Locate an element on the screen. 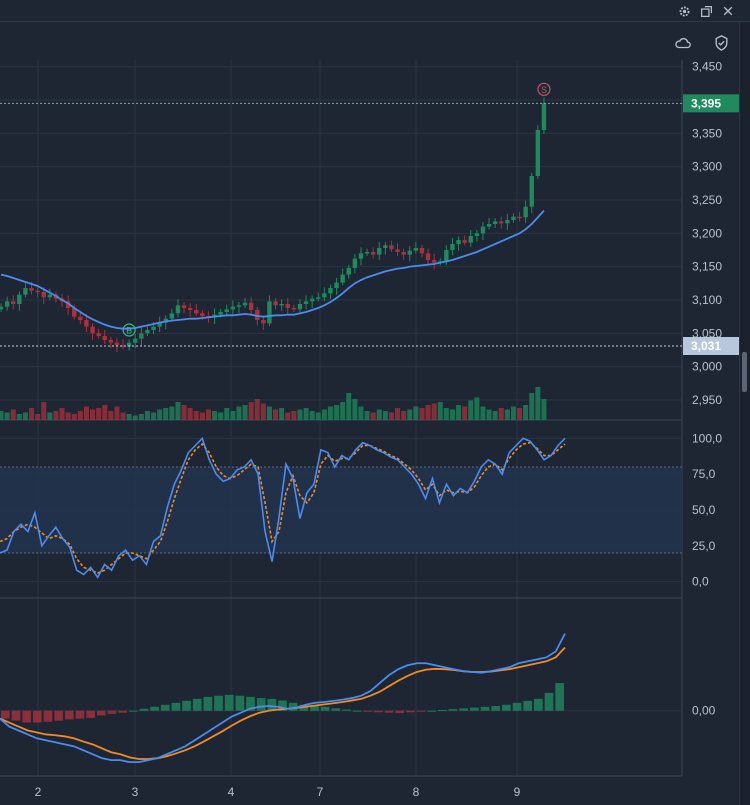  marker-price-tag: 3,031 is located at coordinates (706, 346).